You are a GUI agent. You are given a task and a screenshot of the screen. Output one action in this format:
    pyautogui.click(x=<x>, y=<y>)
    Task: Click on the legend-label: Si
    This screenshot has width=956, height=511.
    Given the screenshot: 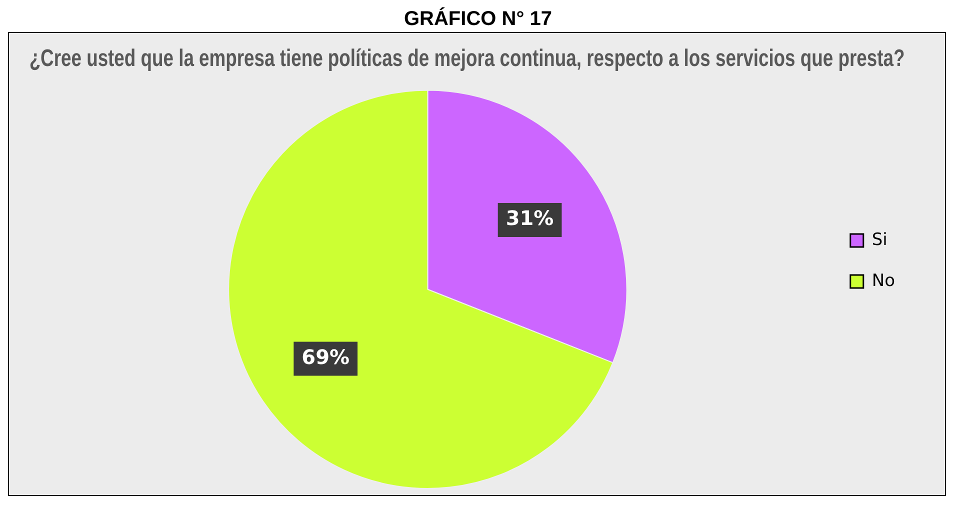 What is the action you would take?
    pyautogui.click(x=880, y=240)
    